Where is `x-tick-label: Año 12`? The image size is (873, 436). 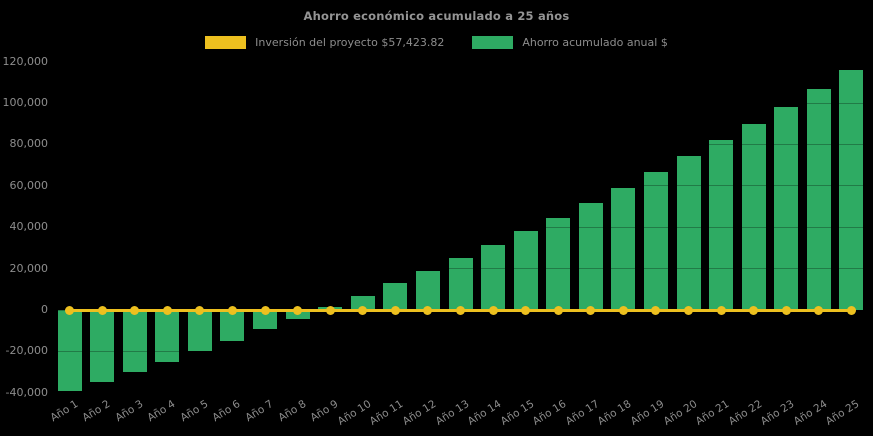
x-tick-label: Año 12 is located at coordinates (419, 413).